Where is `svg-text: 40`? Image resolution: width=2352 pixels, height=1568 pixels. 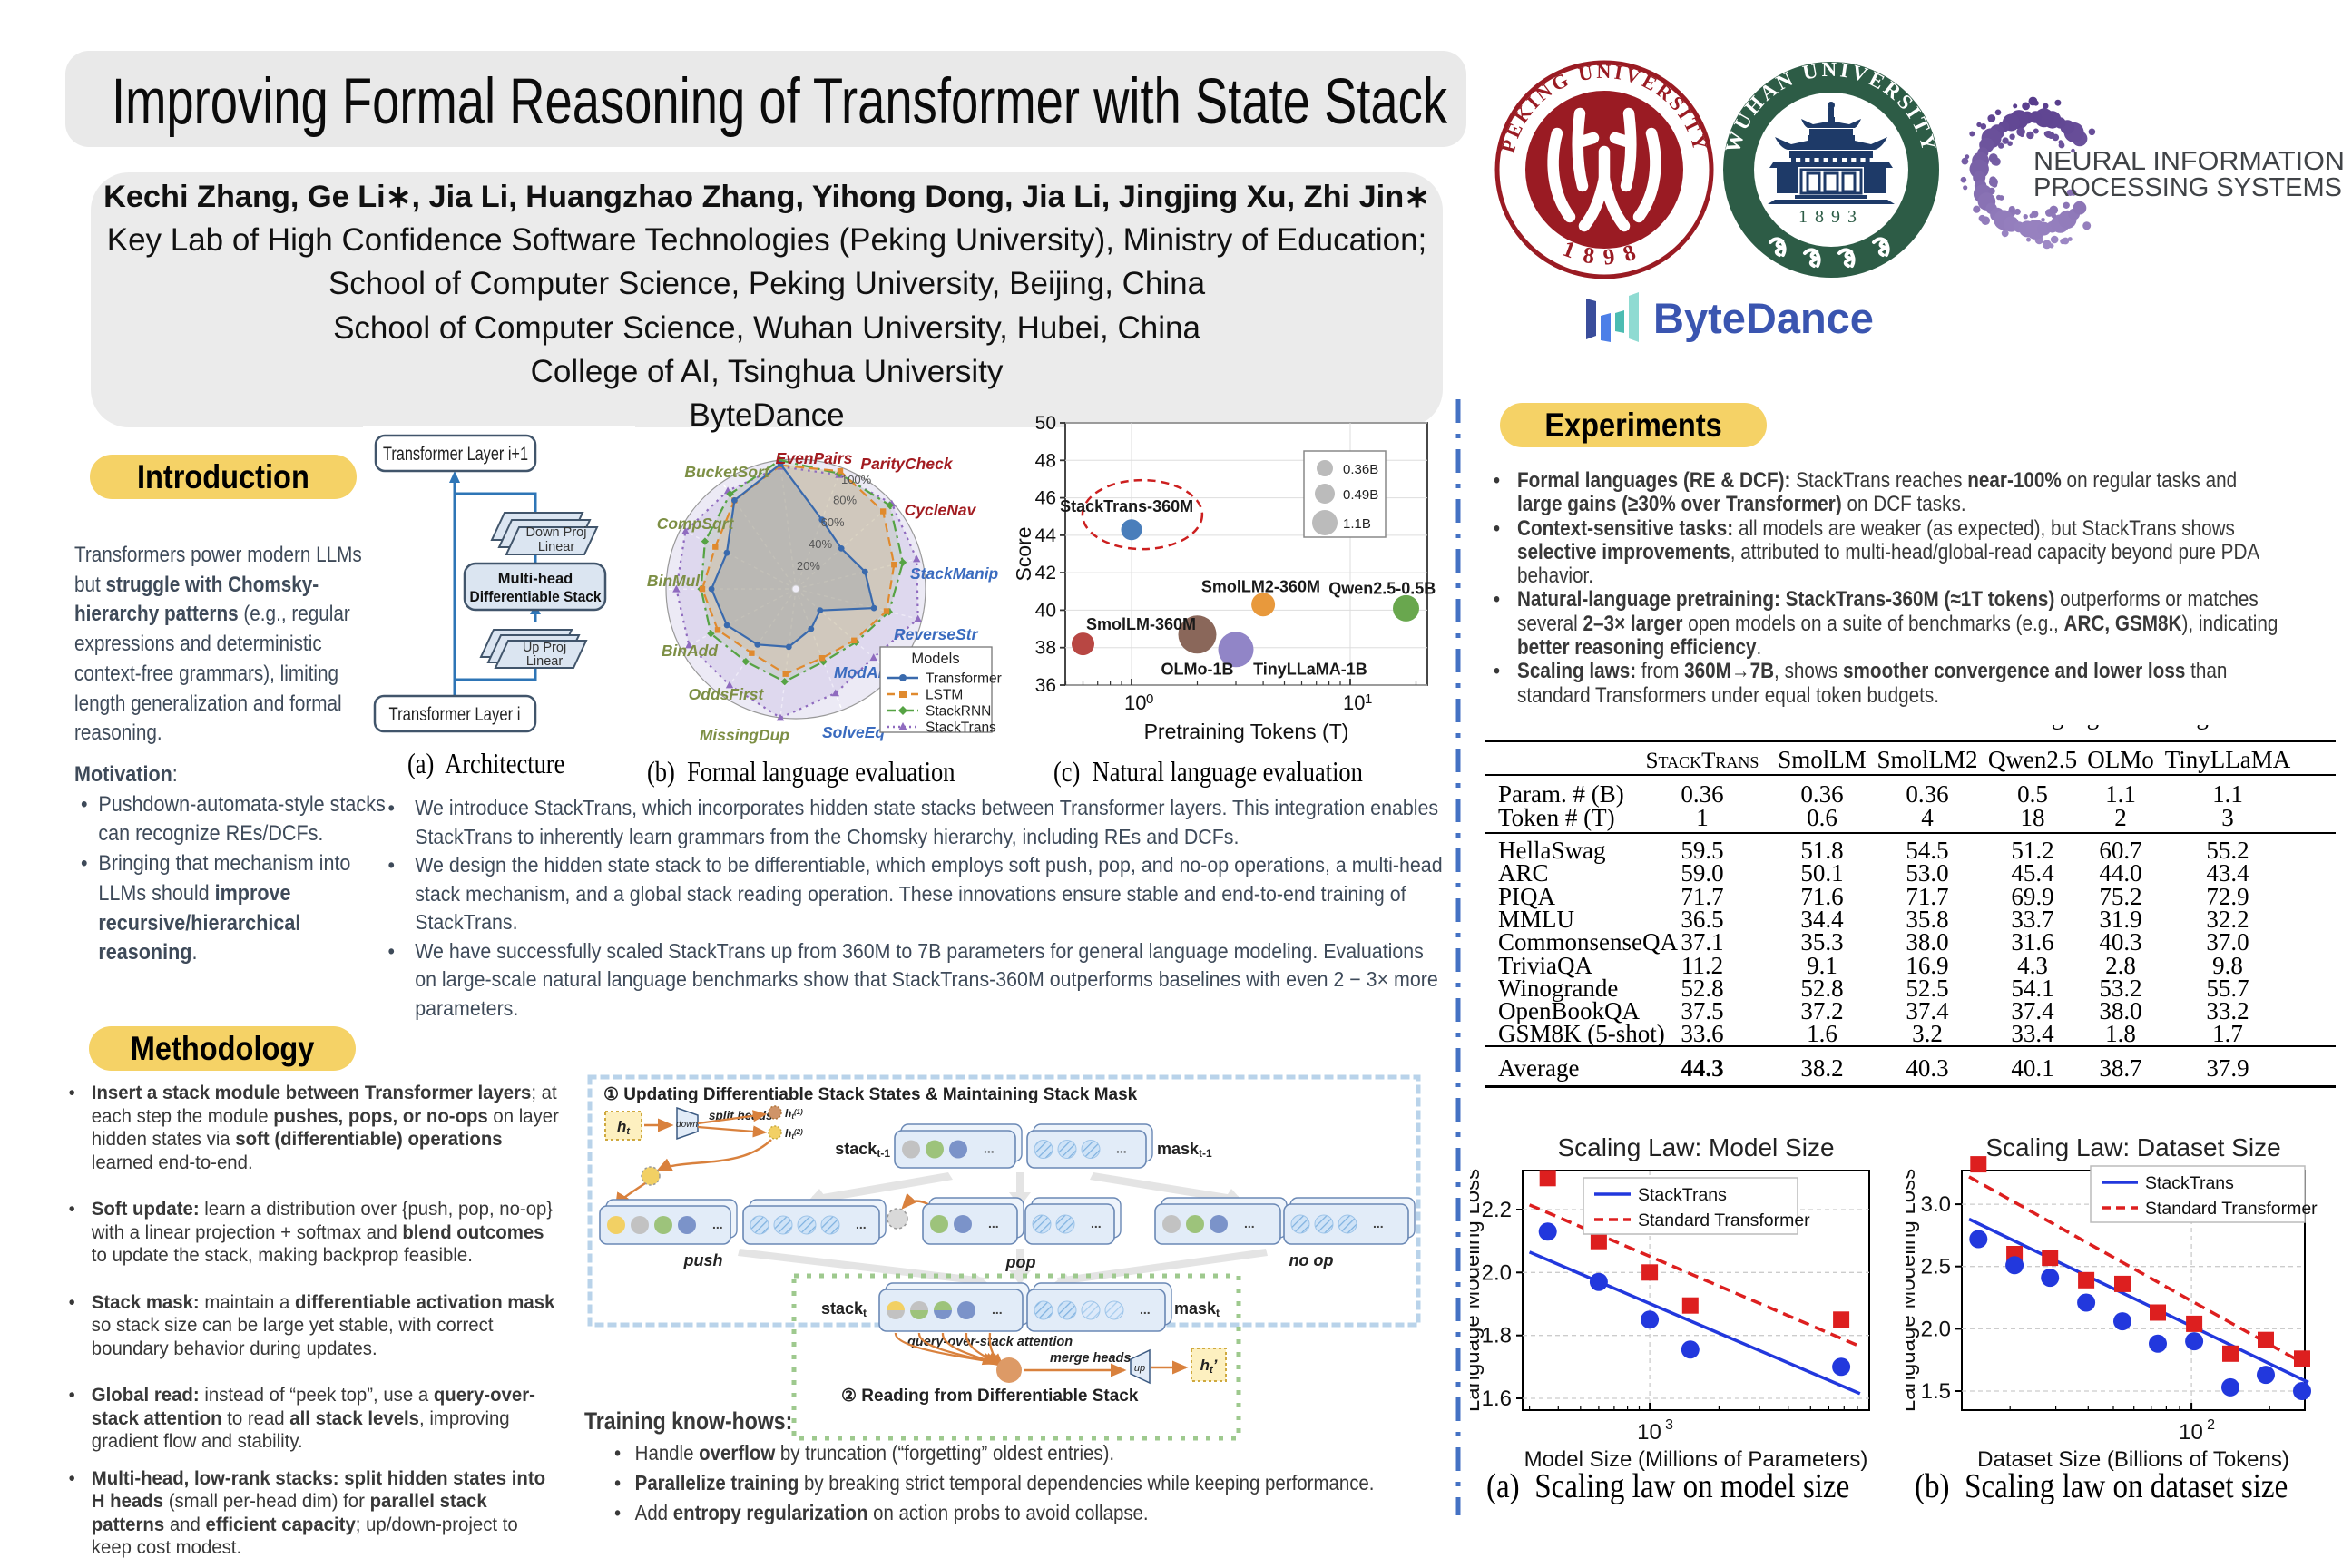
svg-text: 40 is located at coordinates (1045, 610).